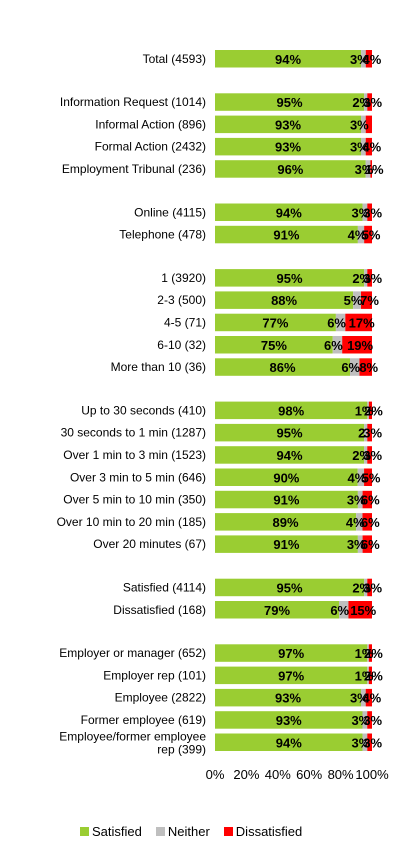 This screenshot has height=855, width=400. Describe the element at coordinates (158, 367) in the screenshot. I see `category-label: More than 10 (36)` at that location.